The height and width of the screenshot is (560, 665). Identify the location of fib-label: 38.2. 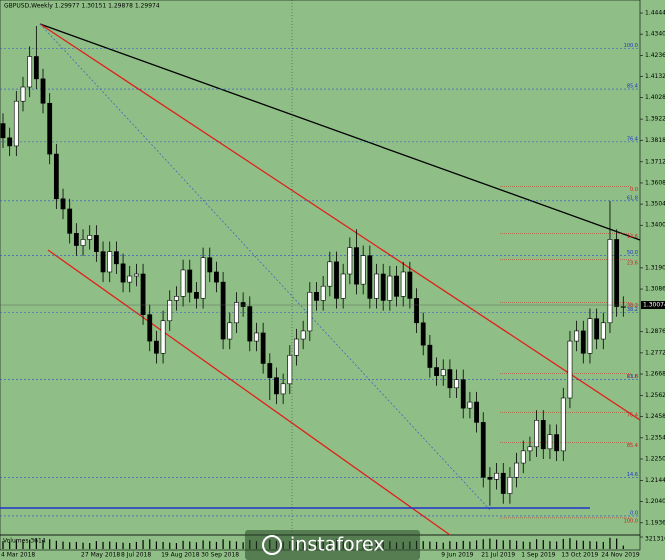
(632, 310).